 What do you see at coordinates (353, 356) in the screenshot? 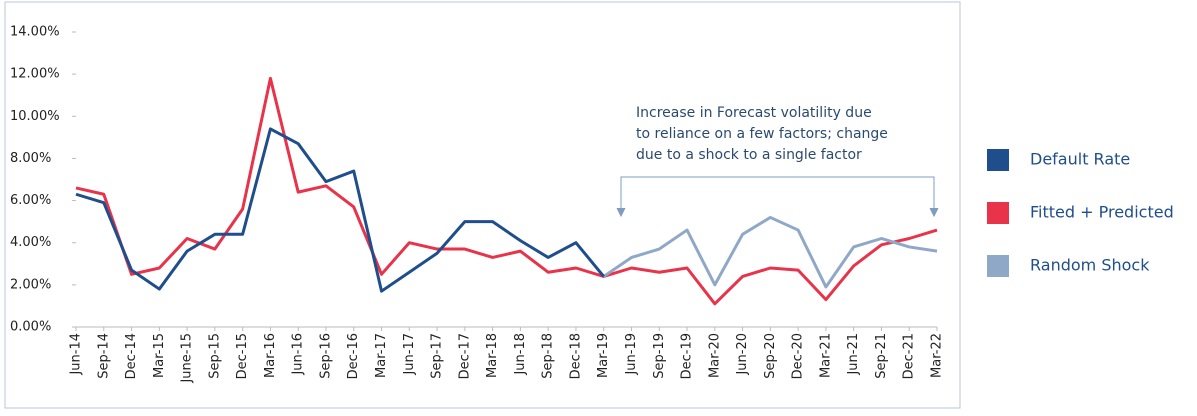
I see `x-tick-label: Dec-16` at bounding box center [353, 356].